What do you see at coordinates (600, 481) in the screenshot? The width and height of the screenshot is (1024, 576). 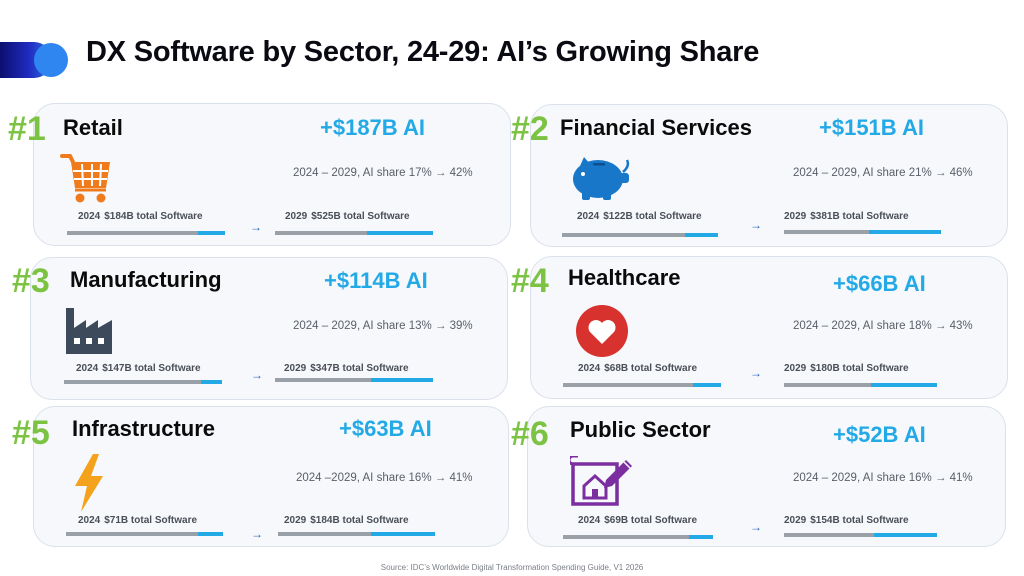 I see `blueprint-house-icon` at bounding box center [600, 481].